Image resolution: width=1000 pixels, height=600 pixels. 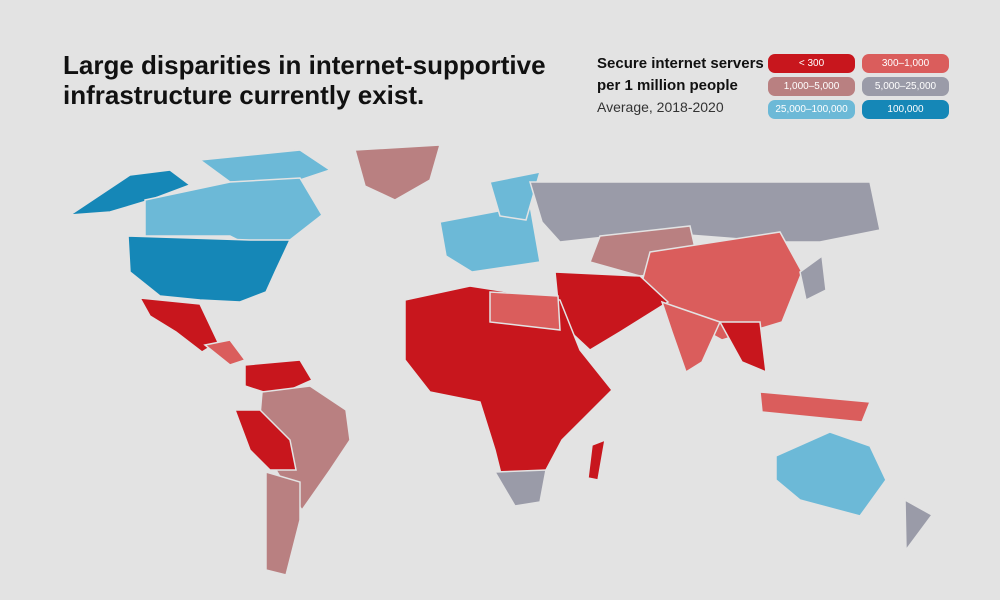 What do you see at coordinates (905, 109) in the screenshot?
I see `legend-item: 100,000` at bounding box center [905, 109].